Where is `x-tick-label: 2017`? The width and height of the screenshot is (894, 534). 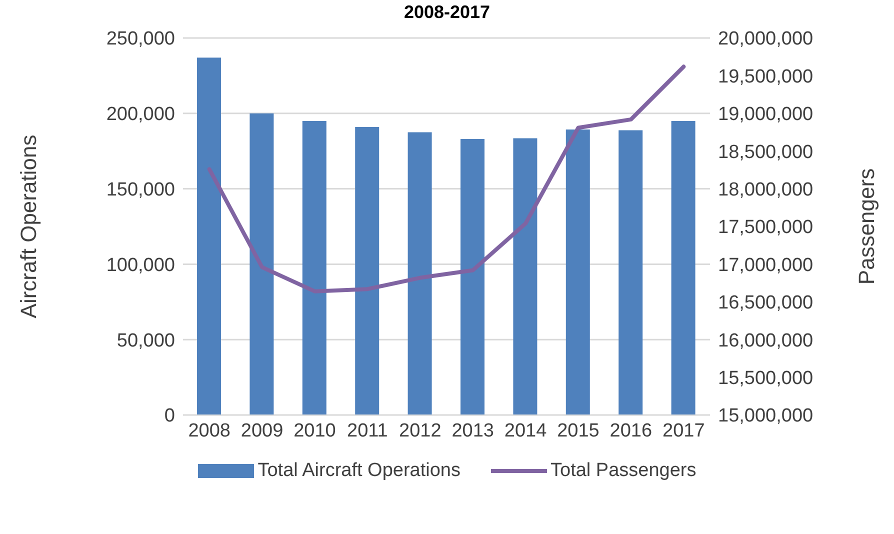
x-tick-label: 2017 is located at coordinates (683, 431).